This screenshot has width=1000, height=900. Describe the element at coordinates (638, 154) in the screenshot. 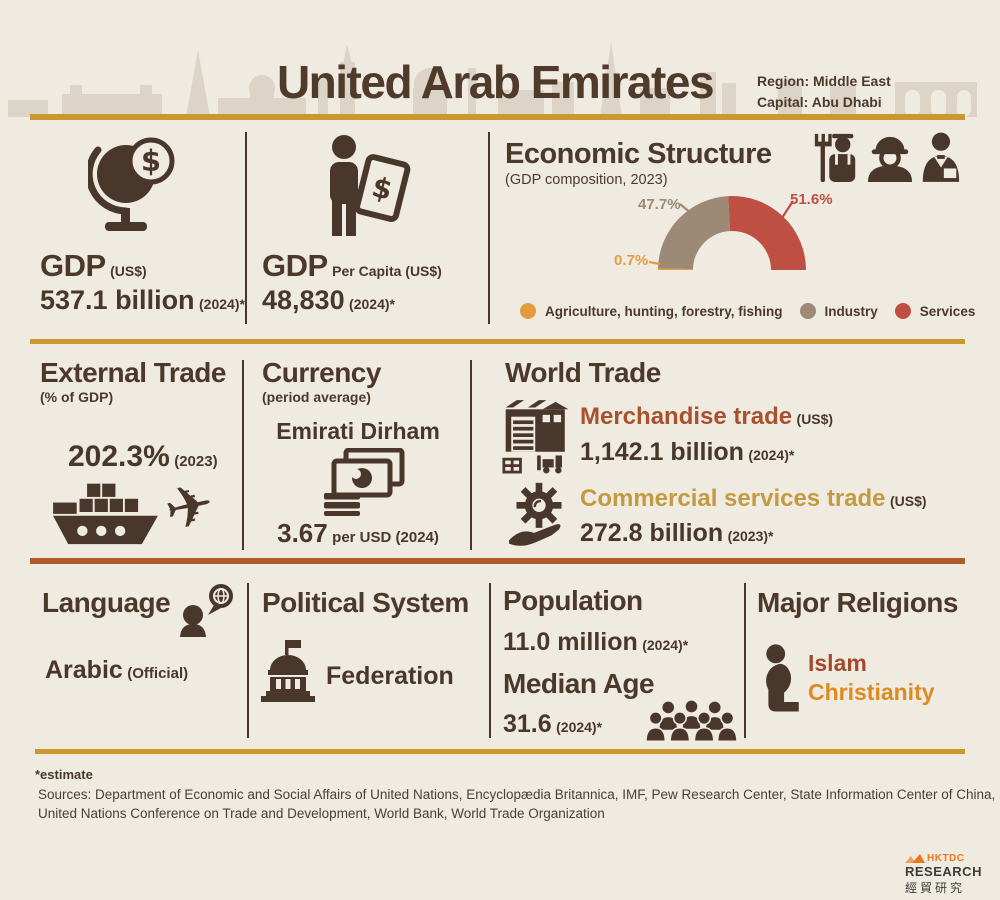

I see `economic-structure-title: Economic Structure` at that location.